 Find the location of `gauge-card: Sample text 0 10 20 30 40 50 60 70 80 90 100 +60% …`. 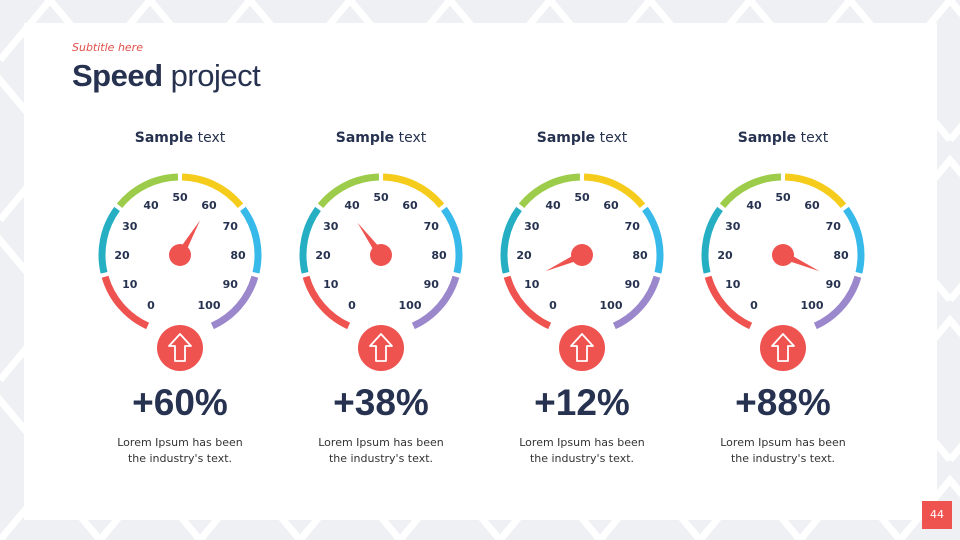

gauge-card: Sample text 0 10 20 30 40 50 60 70 80 90 100 +60% … is located at coordinates (180, 300).